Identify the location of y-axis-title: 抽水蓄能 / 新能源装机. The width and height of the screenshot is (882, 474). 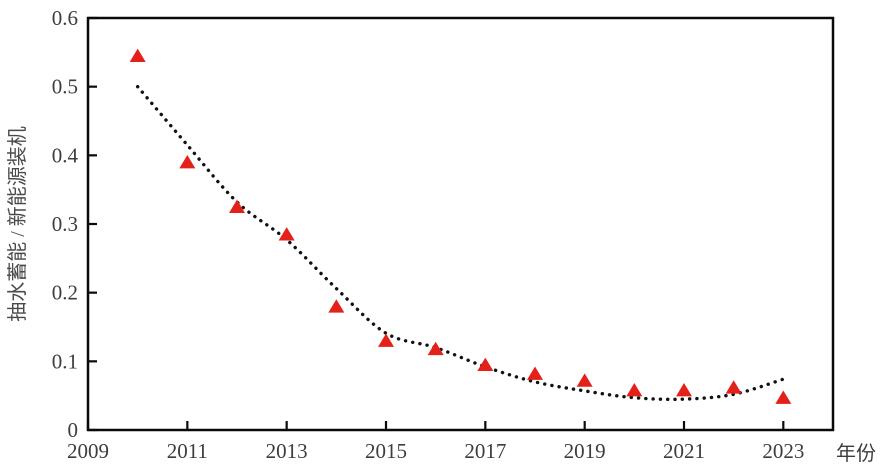
(17, 224).